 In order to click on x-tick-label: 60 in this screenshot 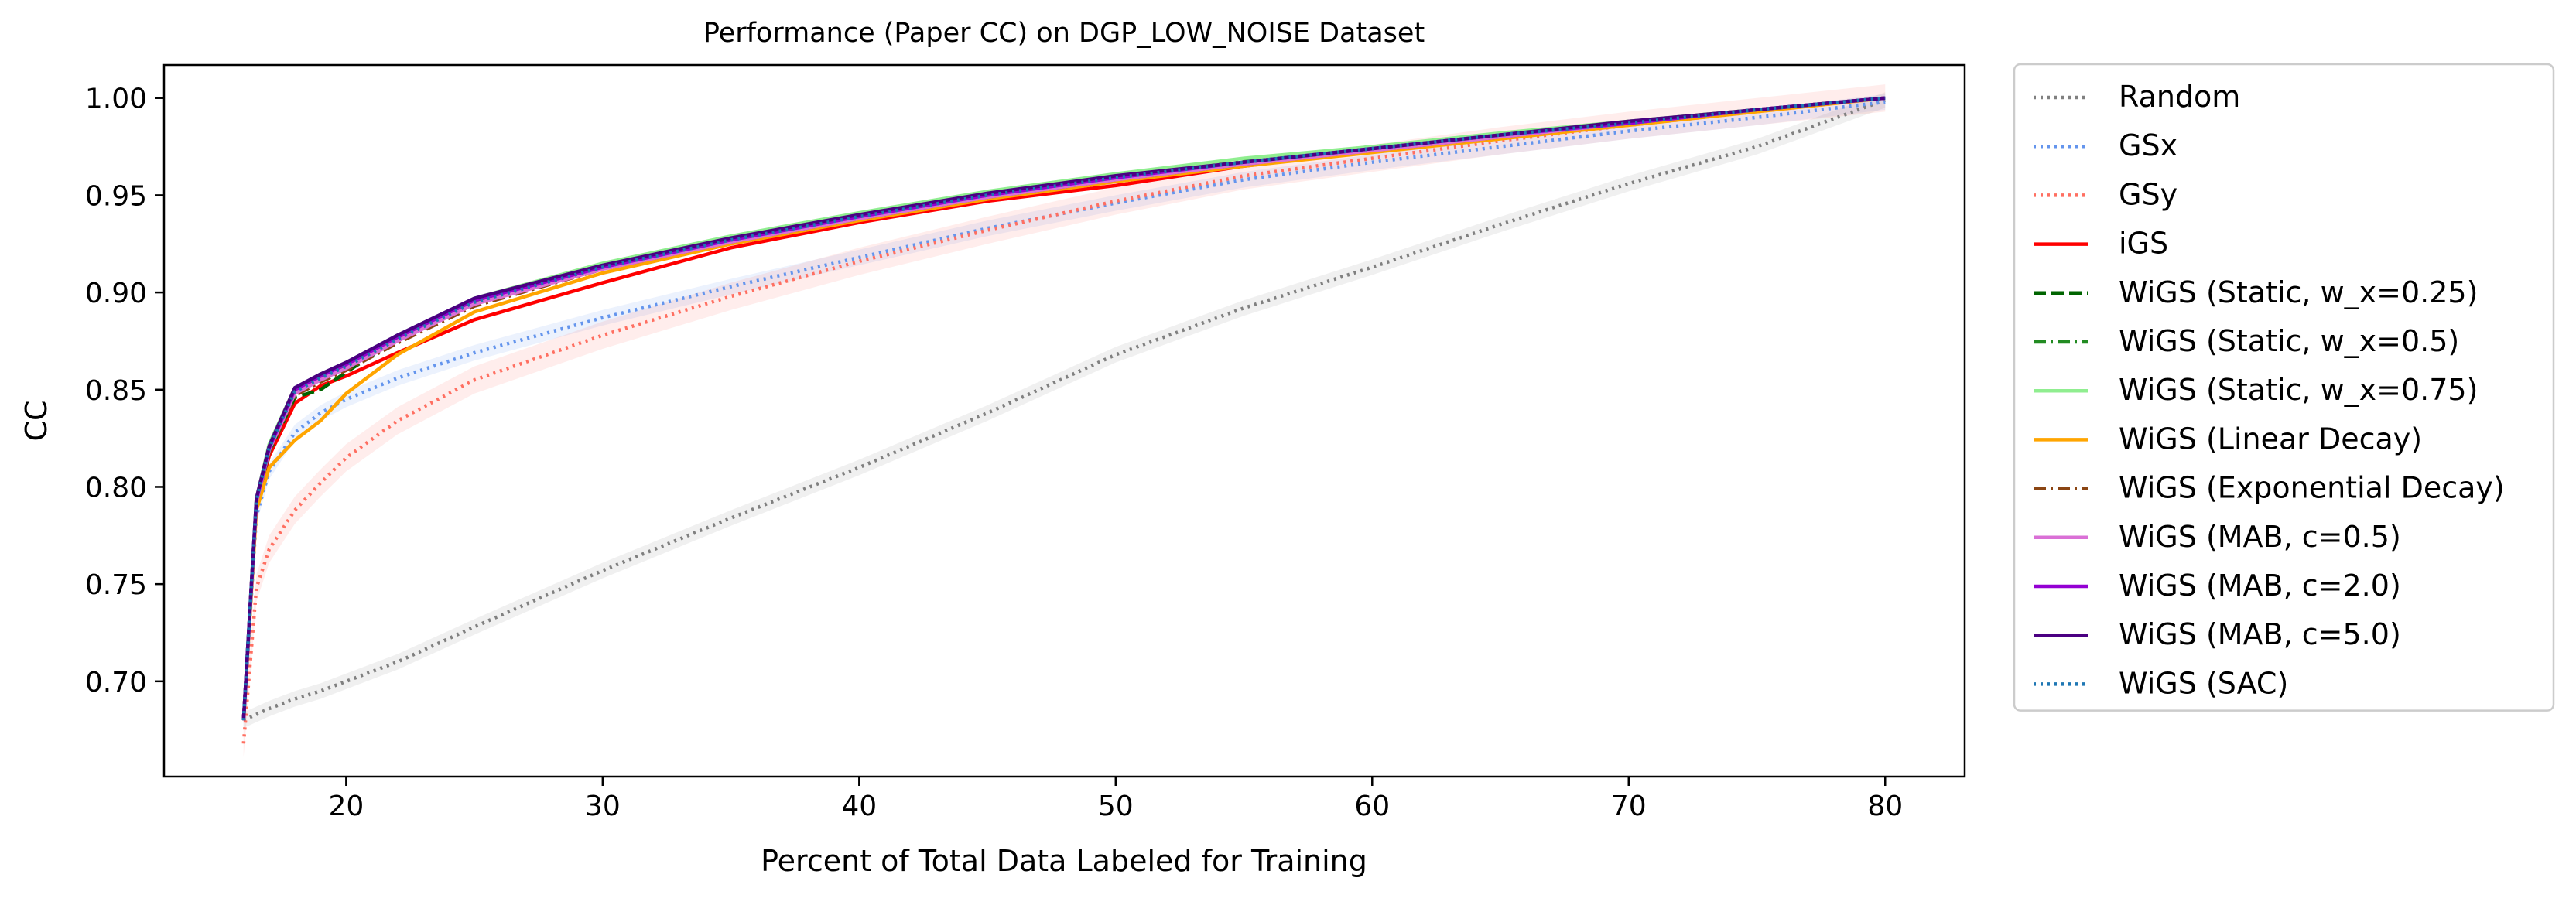, I will do `click(1372, 807)`.